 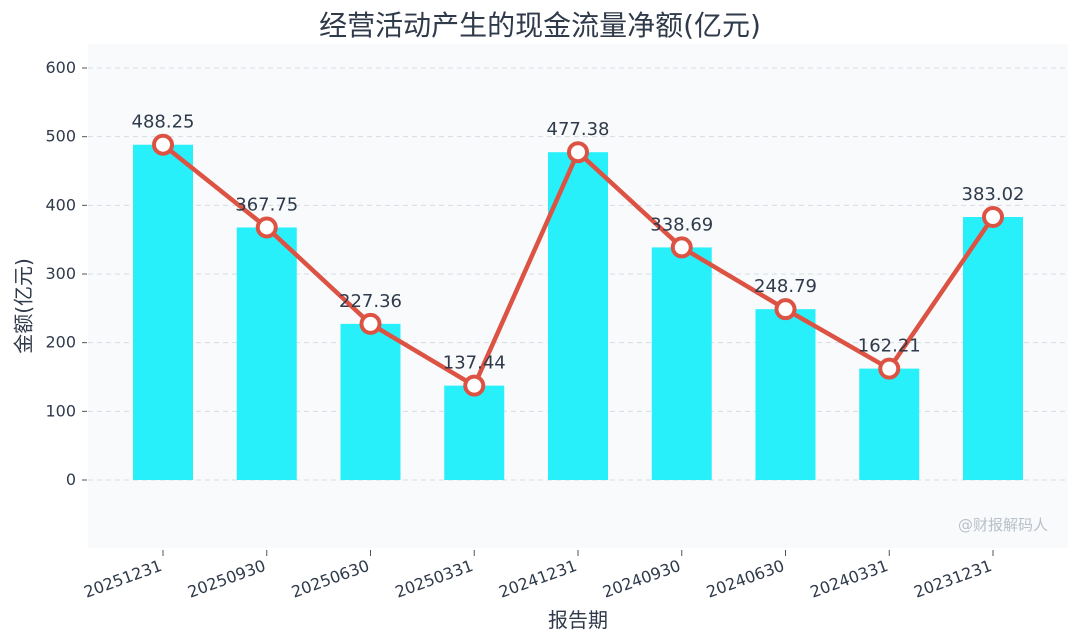 What do you see at coordinates (578, 620) in the screenshot?
I see `x-axis-label: 报告期` at bounding box center [578, 620].